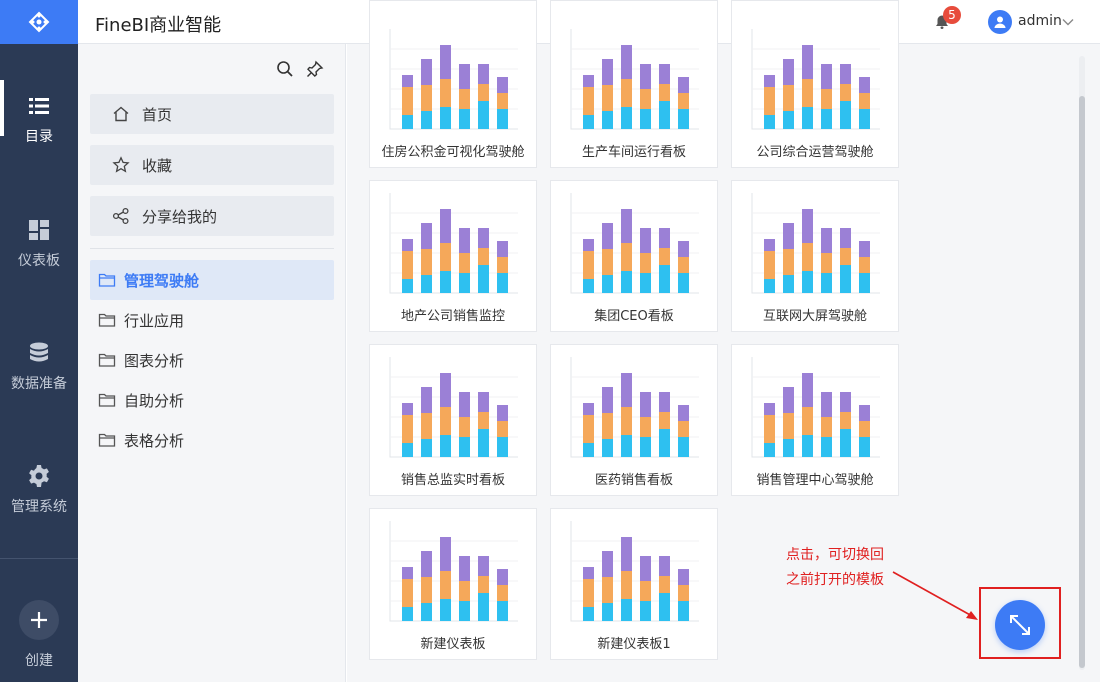 The image size is (1100, 682). Describe the element at coordinates (815, 152) in the screenshot. I see `dashboard-card-title: 公司综合运营驾驶舱` at that location.